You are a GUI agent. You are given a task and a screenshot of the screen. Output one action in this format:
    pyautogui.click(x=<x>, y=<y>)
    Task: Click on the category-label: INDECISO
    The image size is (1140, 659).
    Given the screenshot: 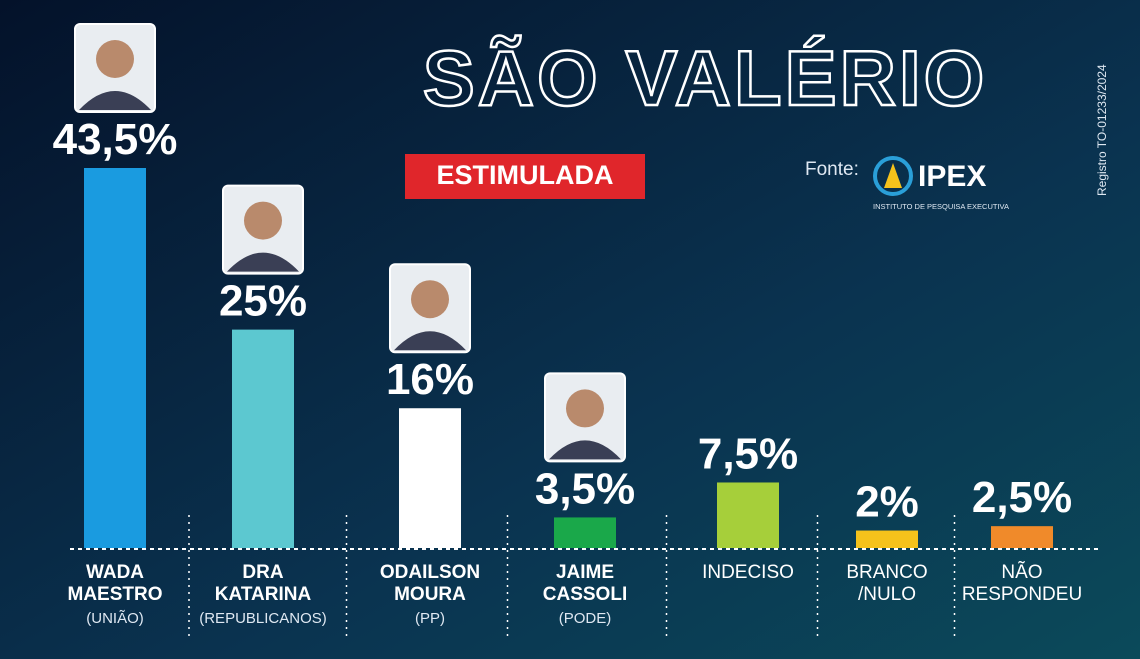 What is the action you would take?
    pyautogui.click(x=748, y=572)
    